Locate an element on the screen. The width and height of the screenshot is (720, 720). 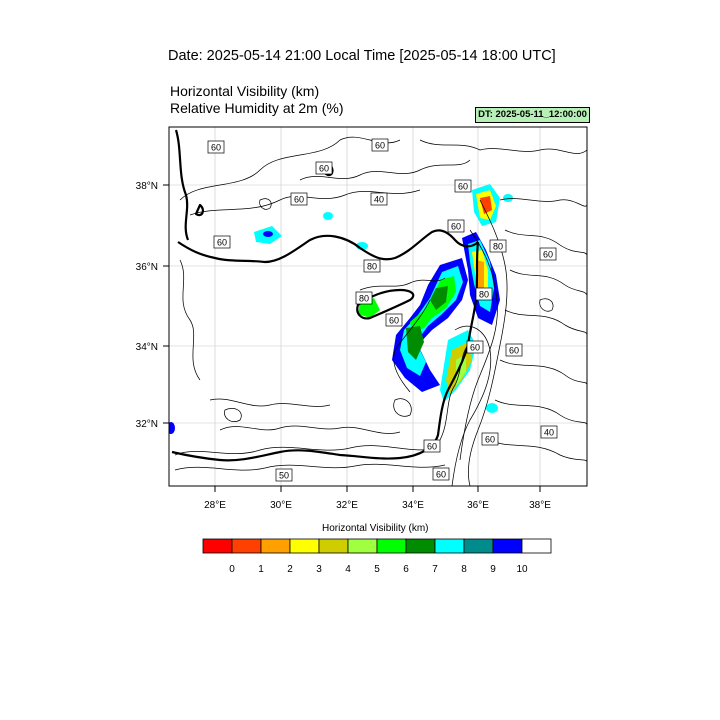
colorbar-label: 0 is located at coordinates (232, 569).